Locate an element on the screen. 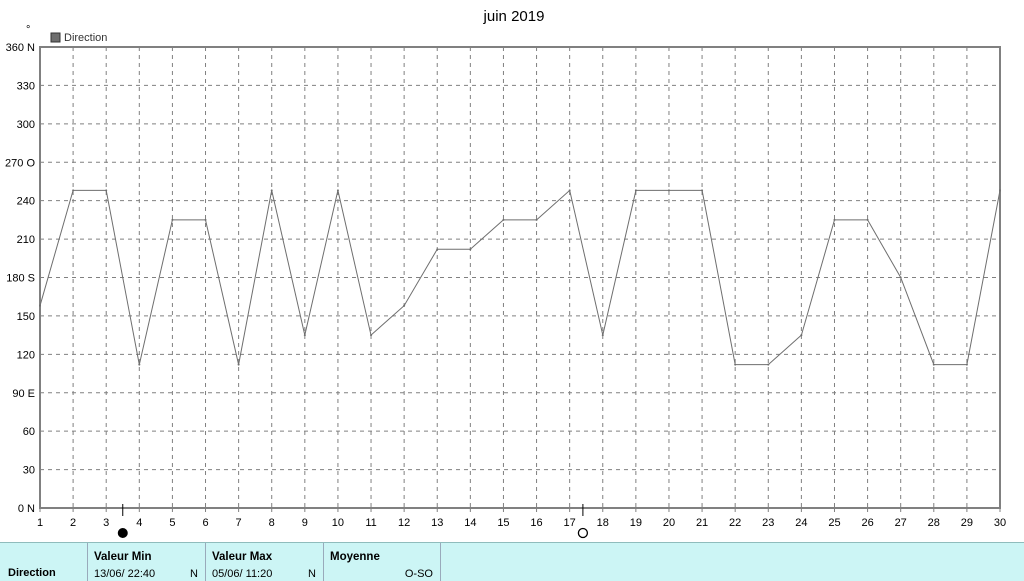  y-tick-label-270: 270 O is located at coordinates (20, 163).